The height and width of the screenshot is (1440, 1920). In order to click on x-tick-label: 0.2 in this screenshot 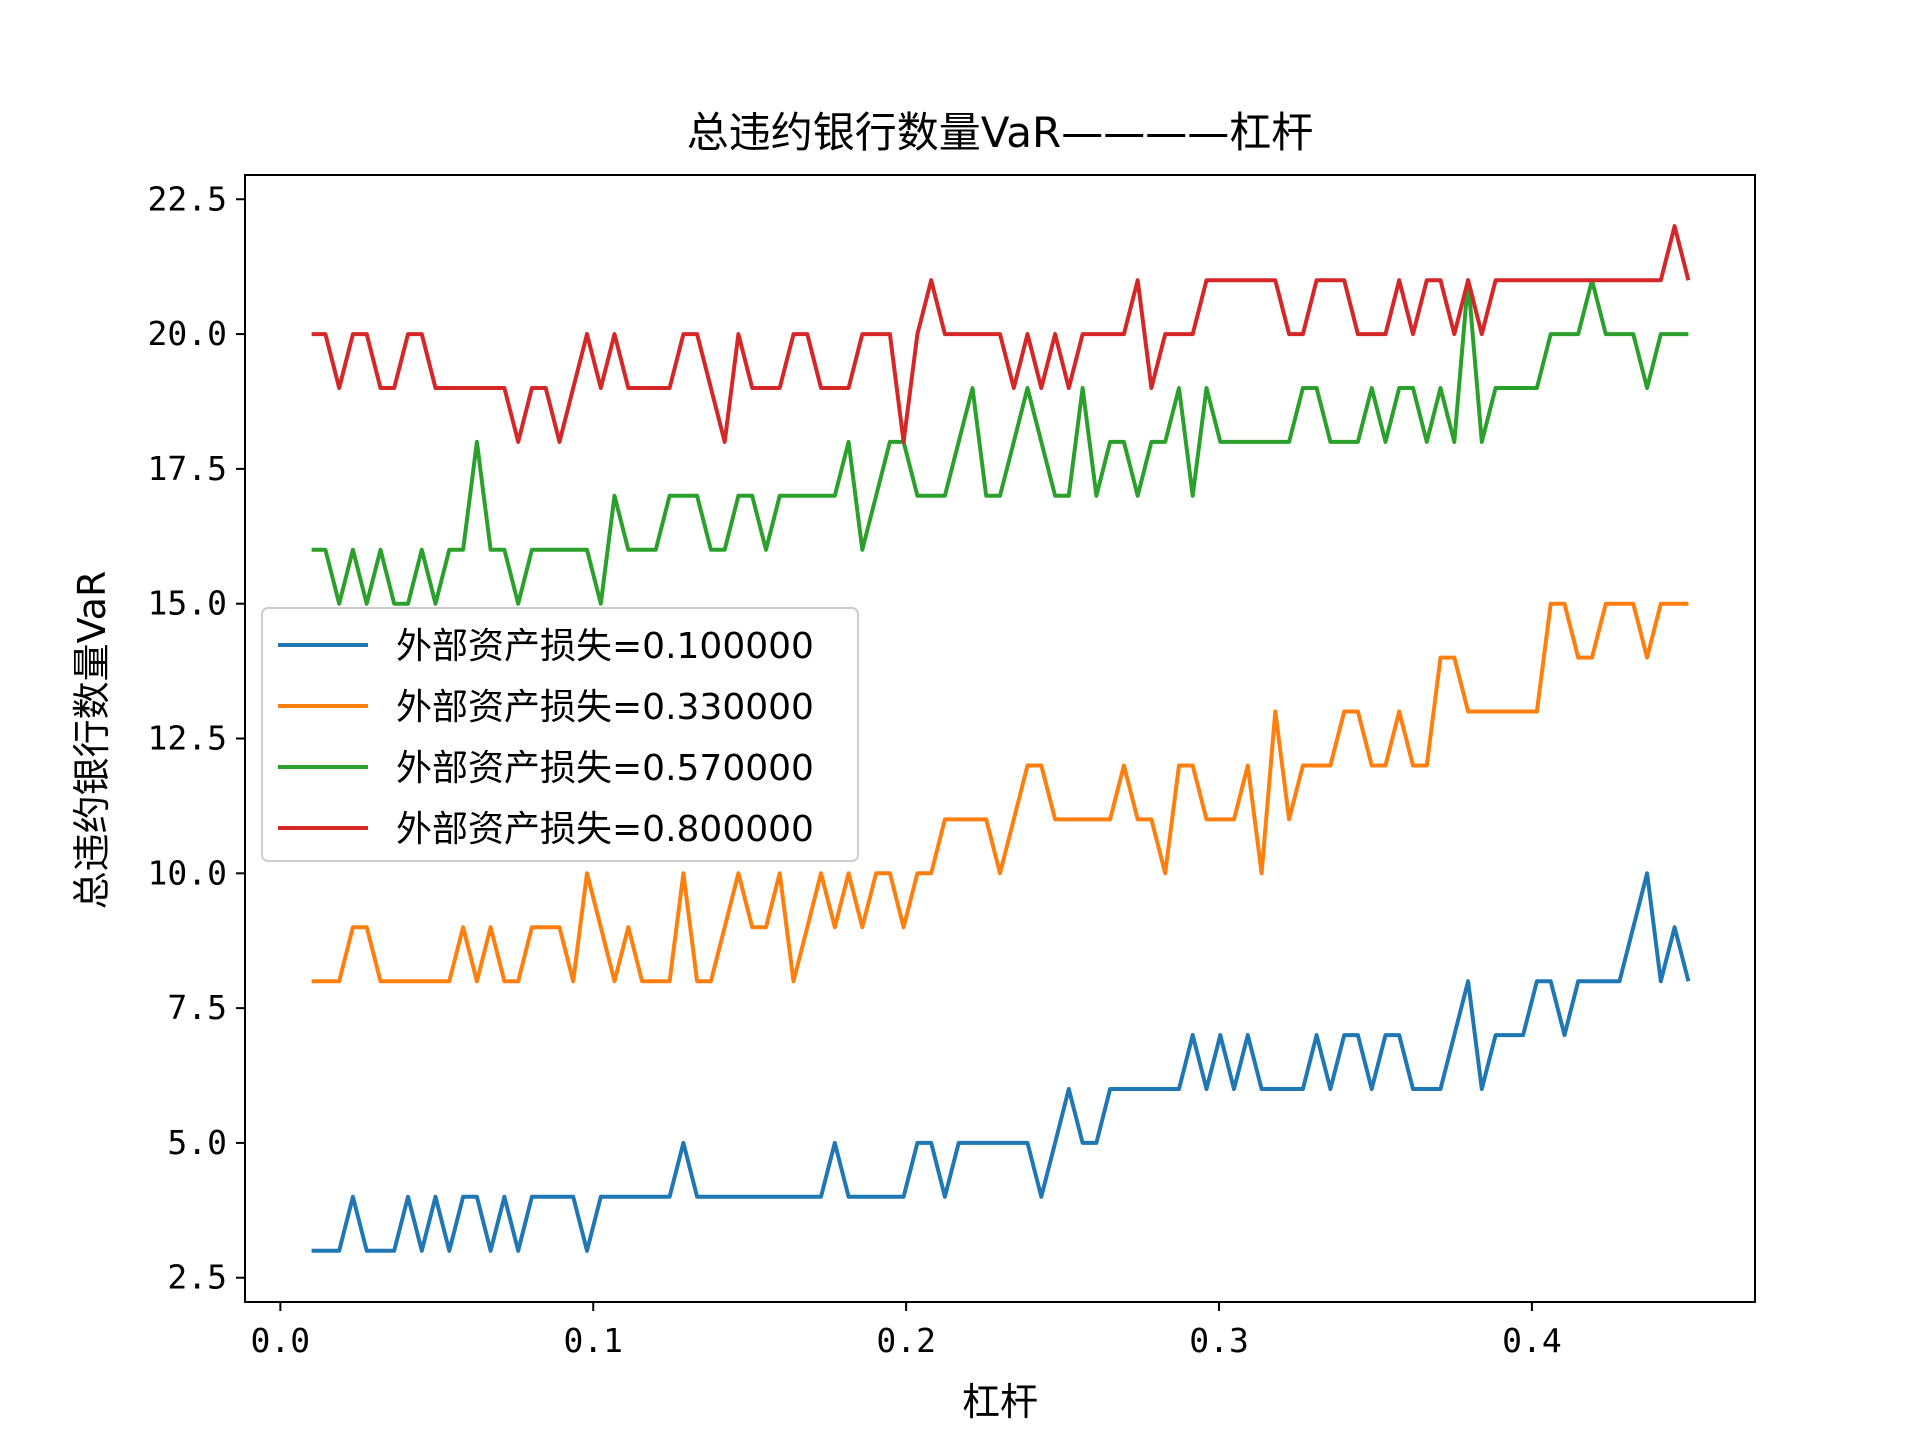, I will do `click(906, 1340)`.